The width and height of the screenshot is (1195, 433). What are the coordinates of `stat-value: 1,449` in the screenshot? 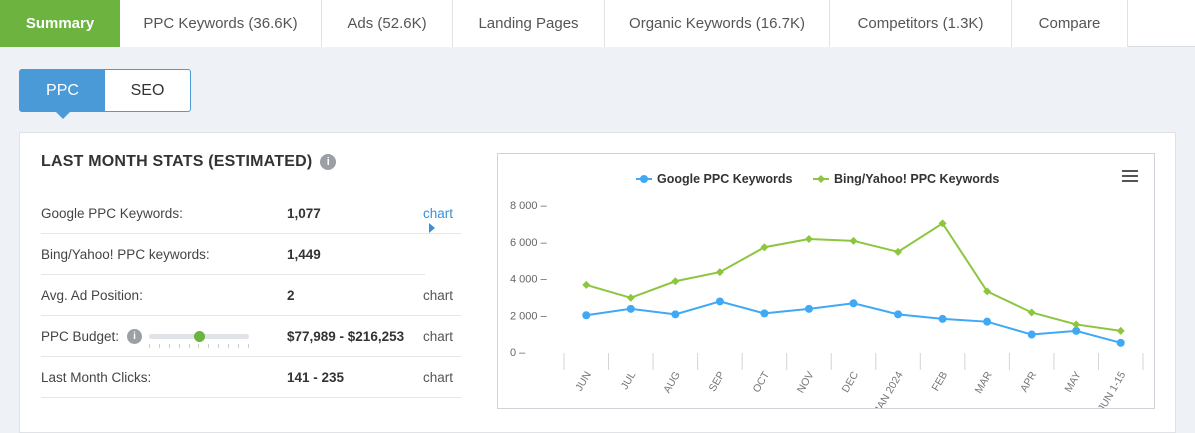 It's located at (304, 254).